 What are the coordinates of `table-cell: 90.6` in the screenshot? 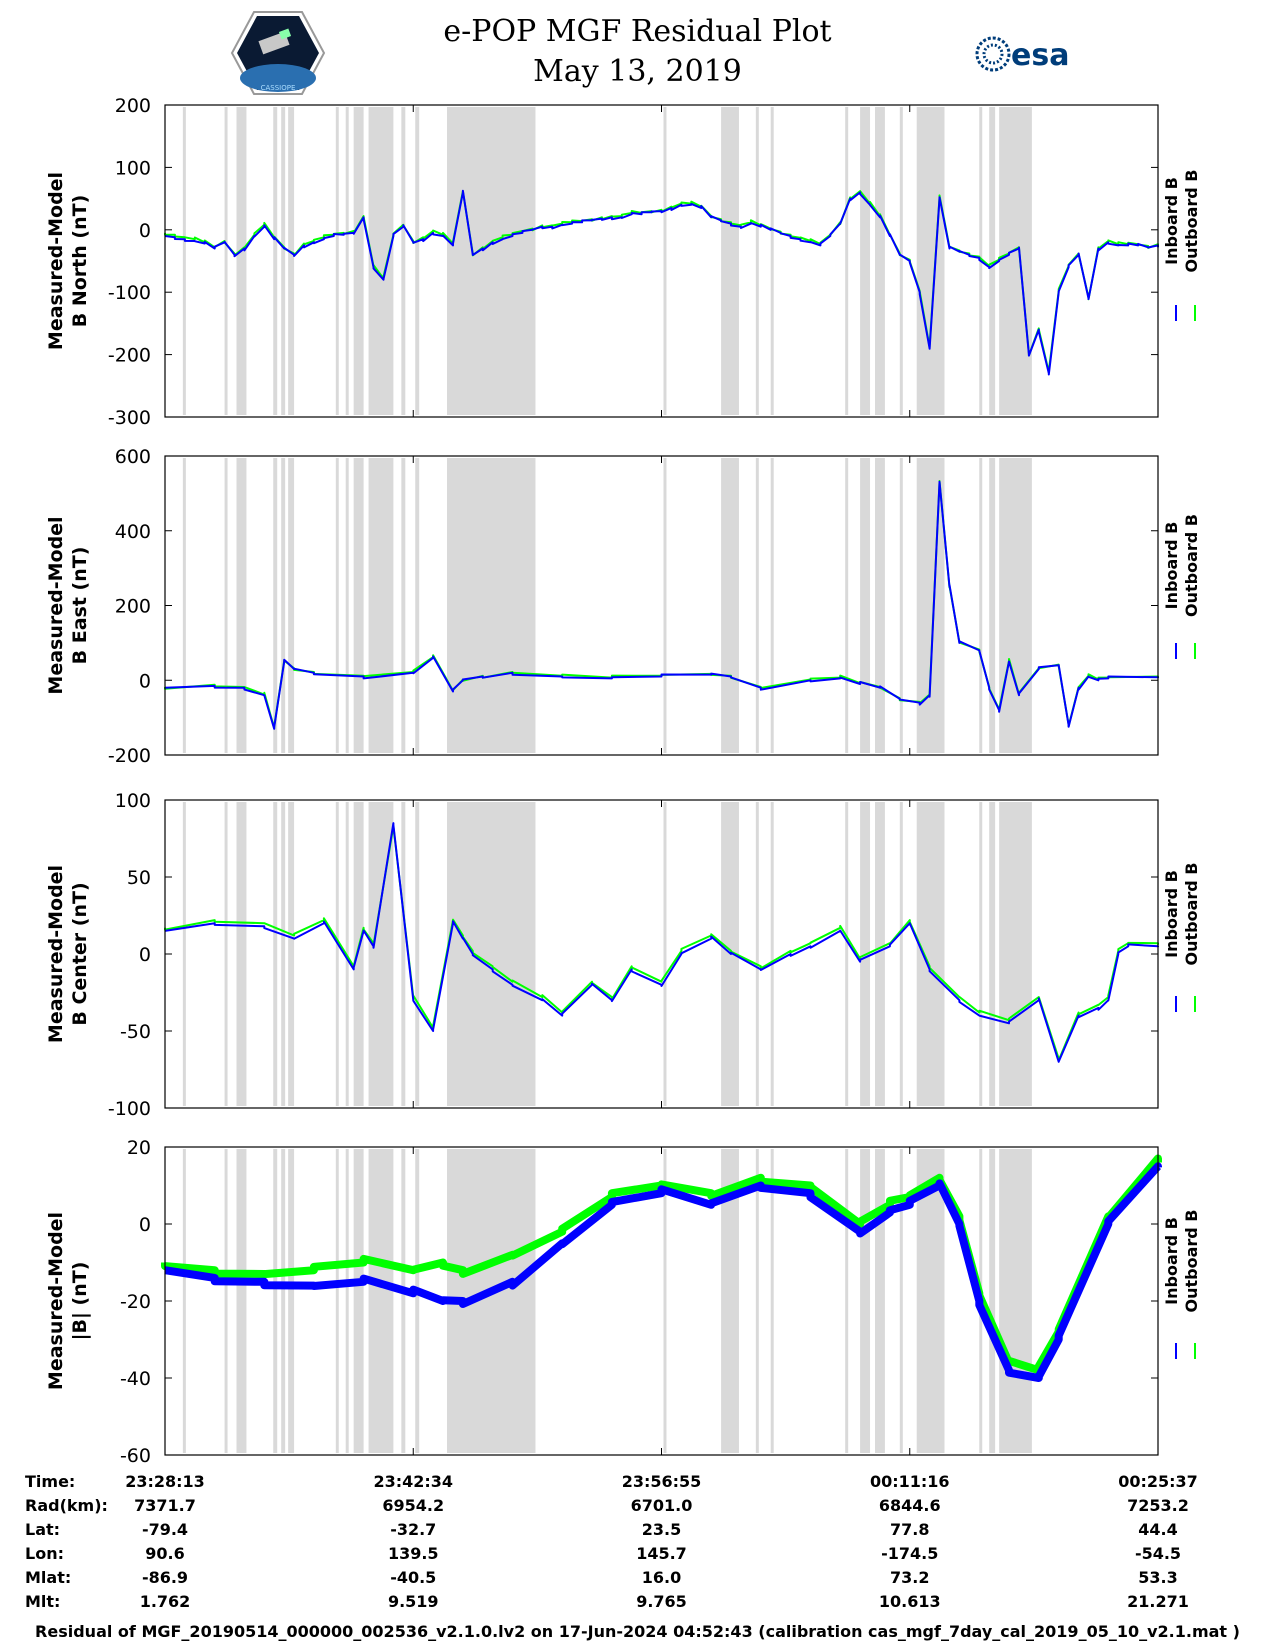 It's located at (164, 1553).